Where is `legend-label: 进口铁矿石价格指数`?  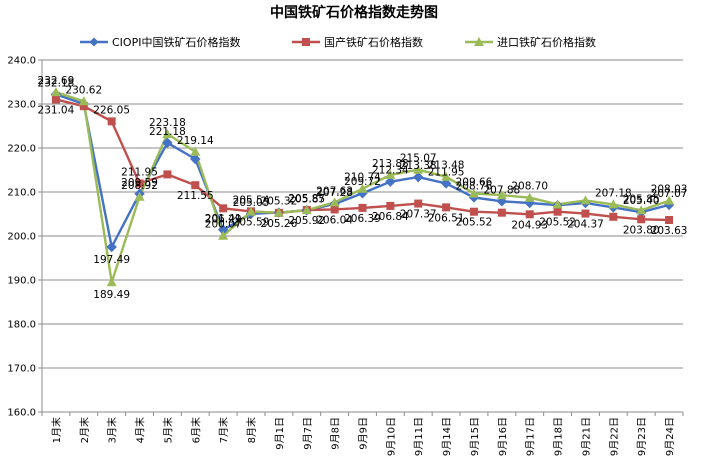
legend-label: 进口铁矿石价格指数 is located at coordinates (546, 42).